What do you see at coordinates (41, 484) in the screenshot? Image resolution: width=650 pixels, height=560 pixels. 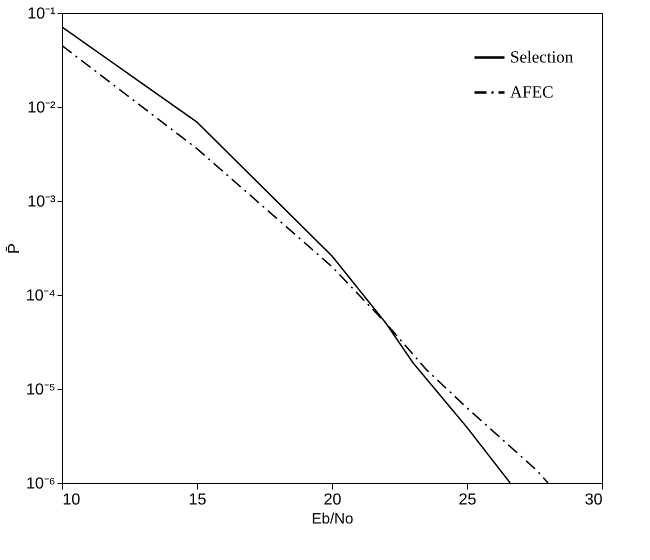 I see `y-tick-label: 10⁻⁶` at bounding box center [41, 484].